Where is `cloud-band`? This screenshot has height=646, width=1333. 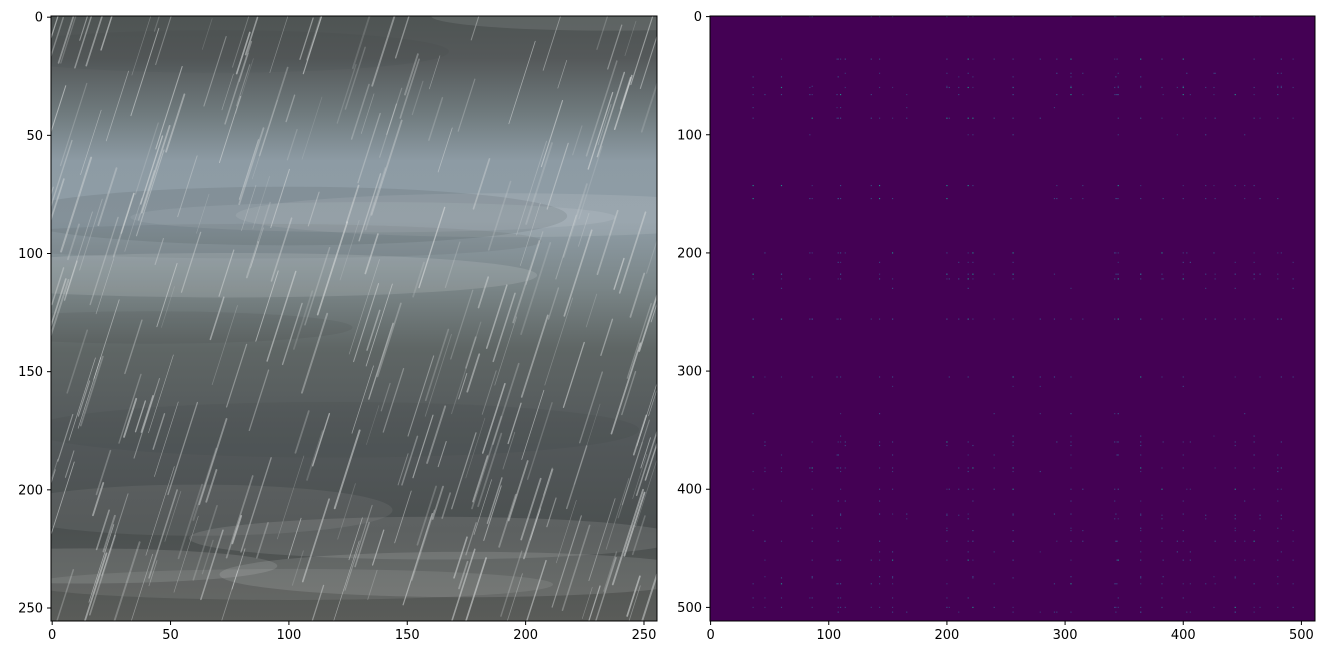
cloud-band is located at coordinates (345, 430).